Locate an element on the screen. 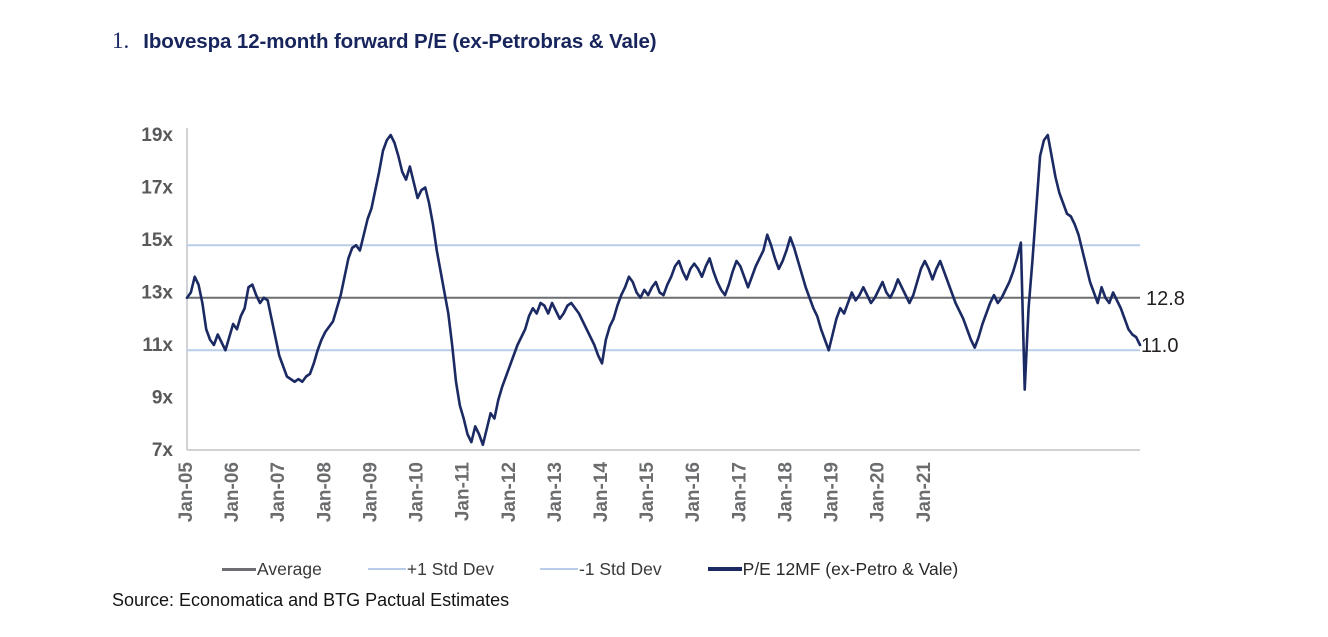 Image resolution: width=1328 pixels, height=637 pixels. legend-item-average: Average is located at coordinates (272, 569).